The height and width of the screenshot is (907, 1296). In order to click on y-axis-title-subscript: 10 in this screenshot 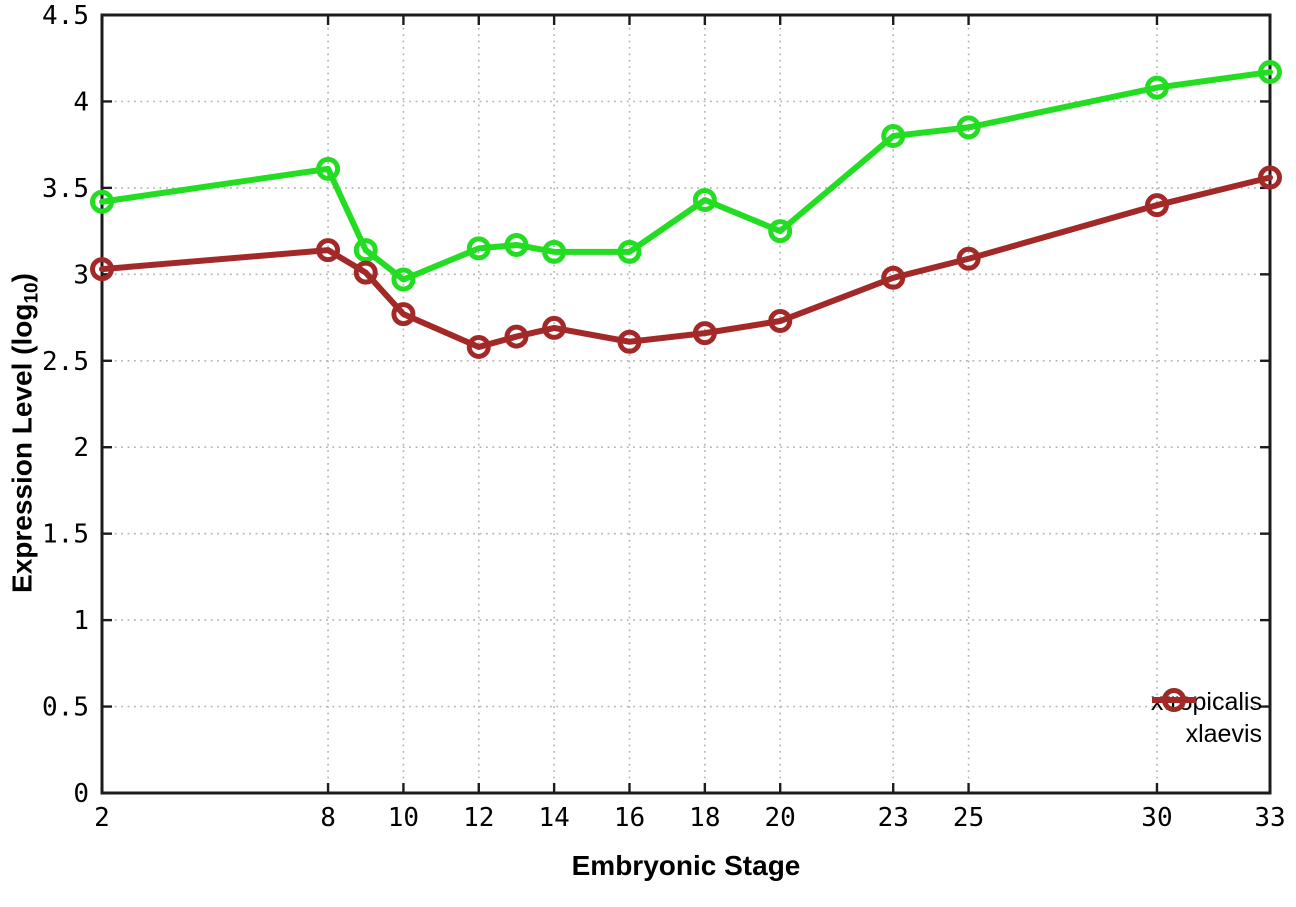, I will do `click(32, 293)`.